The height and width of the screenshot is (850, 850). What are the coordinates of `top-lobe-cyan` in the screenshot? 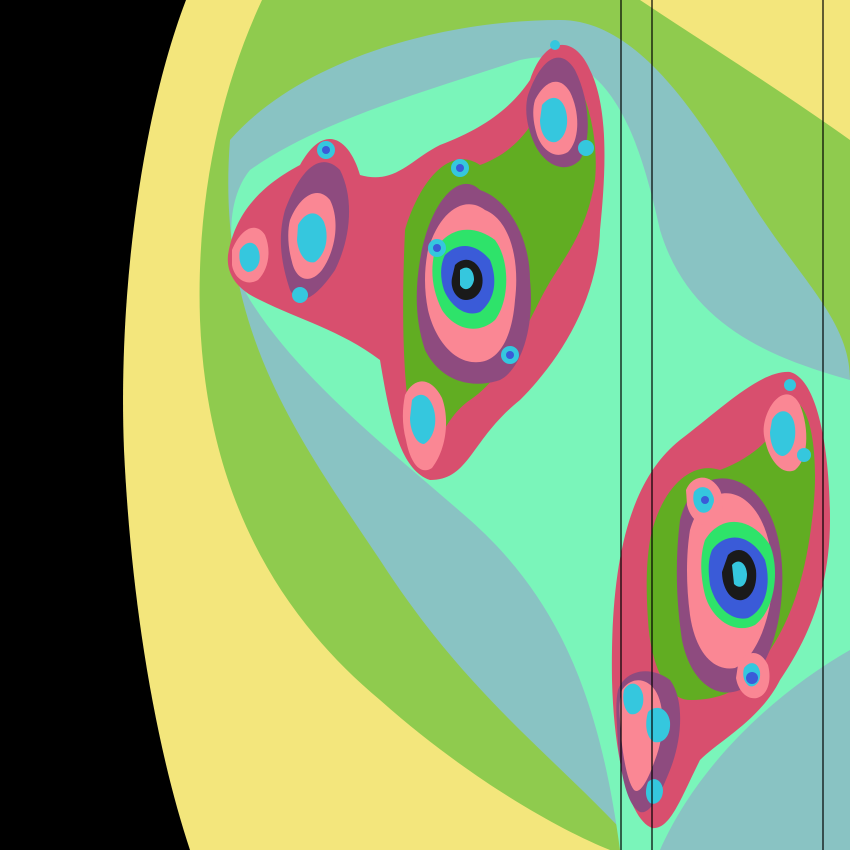 It's located at (554, 120).